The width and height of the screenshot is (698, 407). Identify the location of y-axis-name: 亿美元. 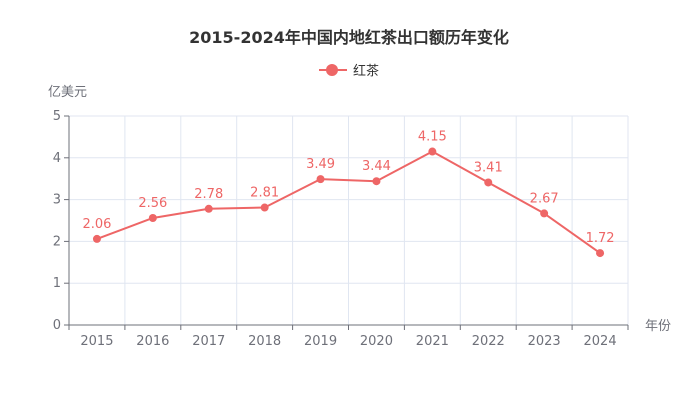
(67, 92).